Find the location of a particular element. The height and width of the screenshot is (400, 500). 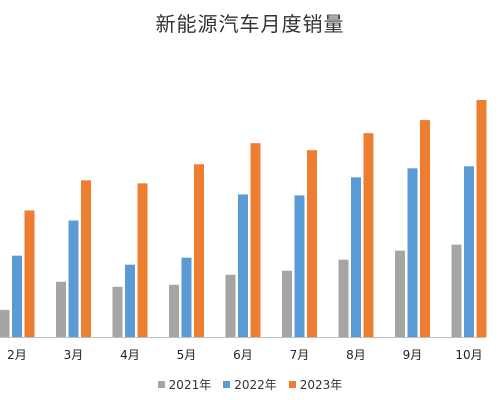

legend-item: 2023年 is located at coordinates (315, 384).